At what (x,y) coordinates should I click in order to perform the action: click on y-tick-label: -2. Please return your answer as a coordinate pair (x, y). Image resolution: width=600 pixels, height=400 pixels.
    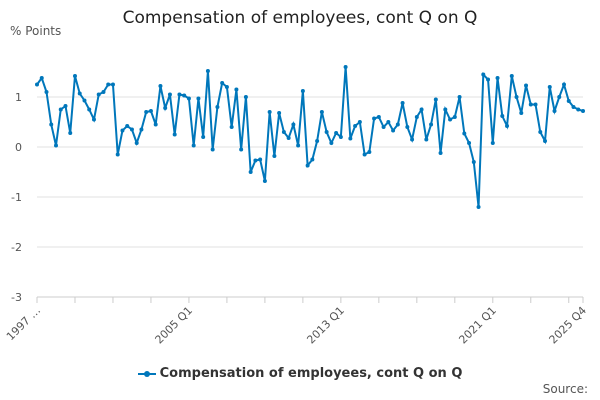
    Looking at the image, I should click on (16, 247).